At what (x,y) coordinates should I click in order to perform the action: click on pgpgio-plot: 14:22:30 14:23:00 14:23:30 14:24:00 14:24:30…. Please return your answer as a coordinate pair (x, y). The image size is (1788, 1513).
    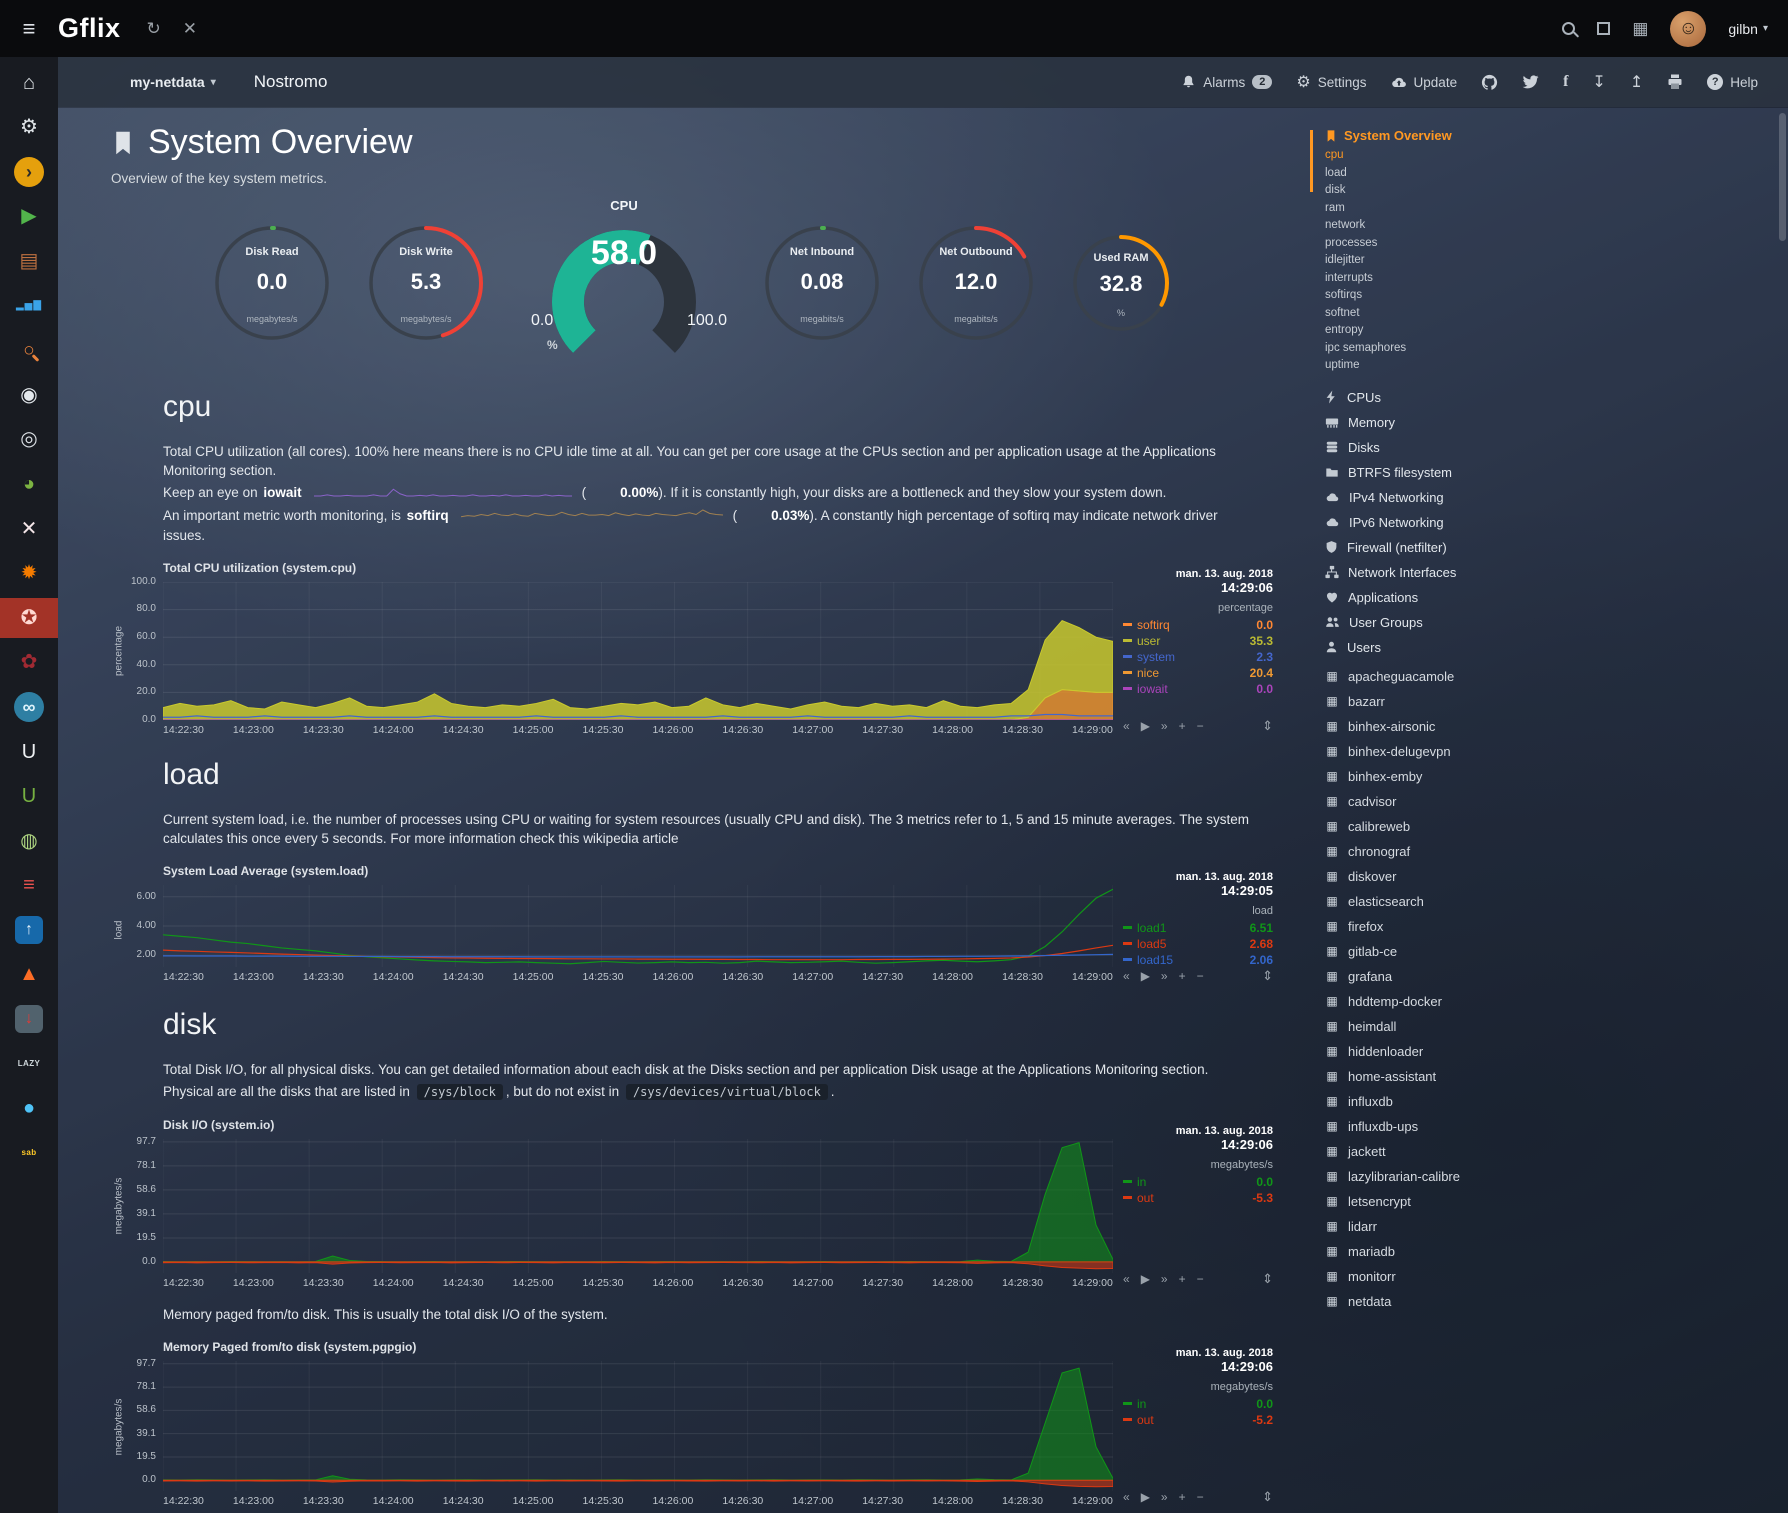
    Looking at the image, I should click on (625, 1432).